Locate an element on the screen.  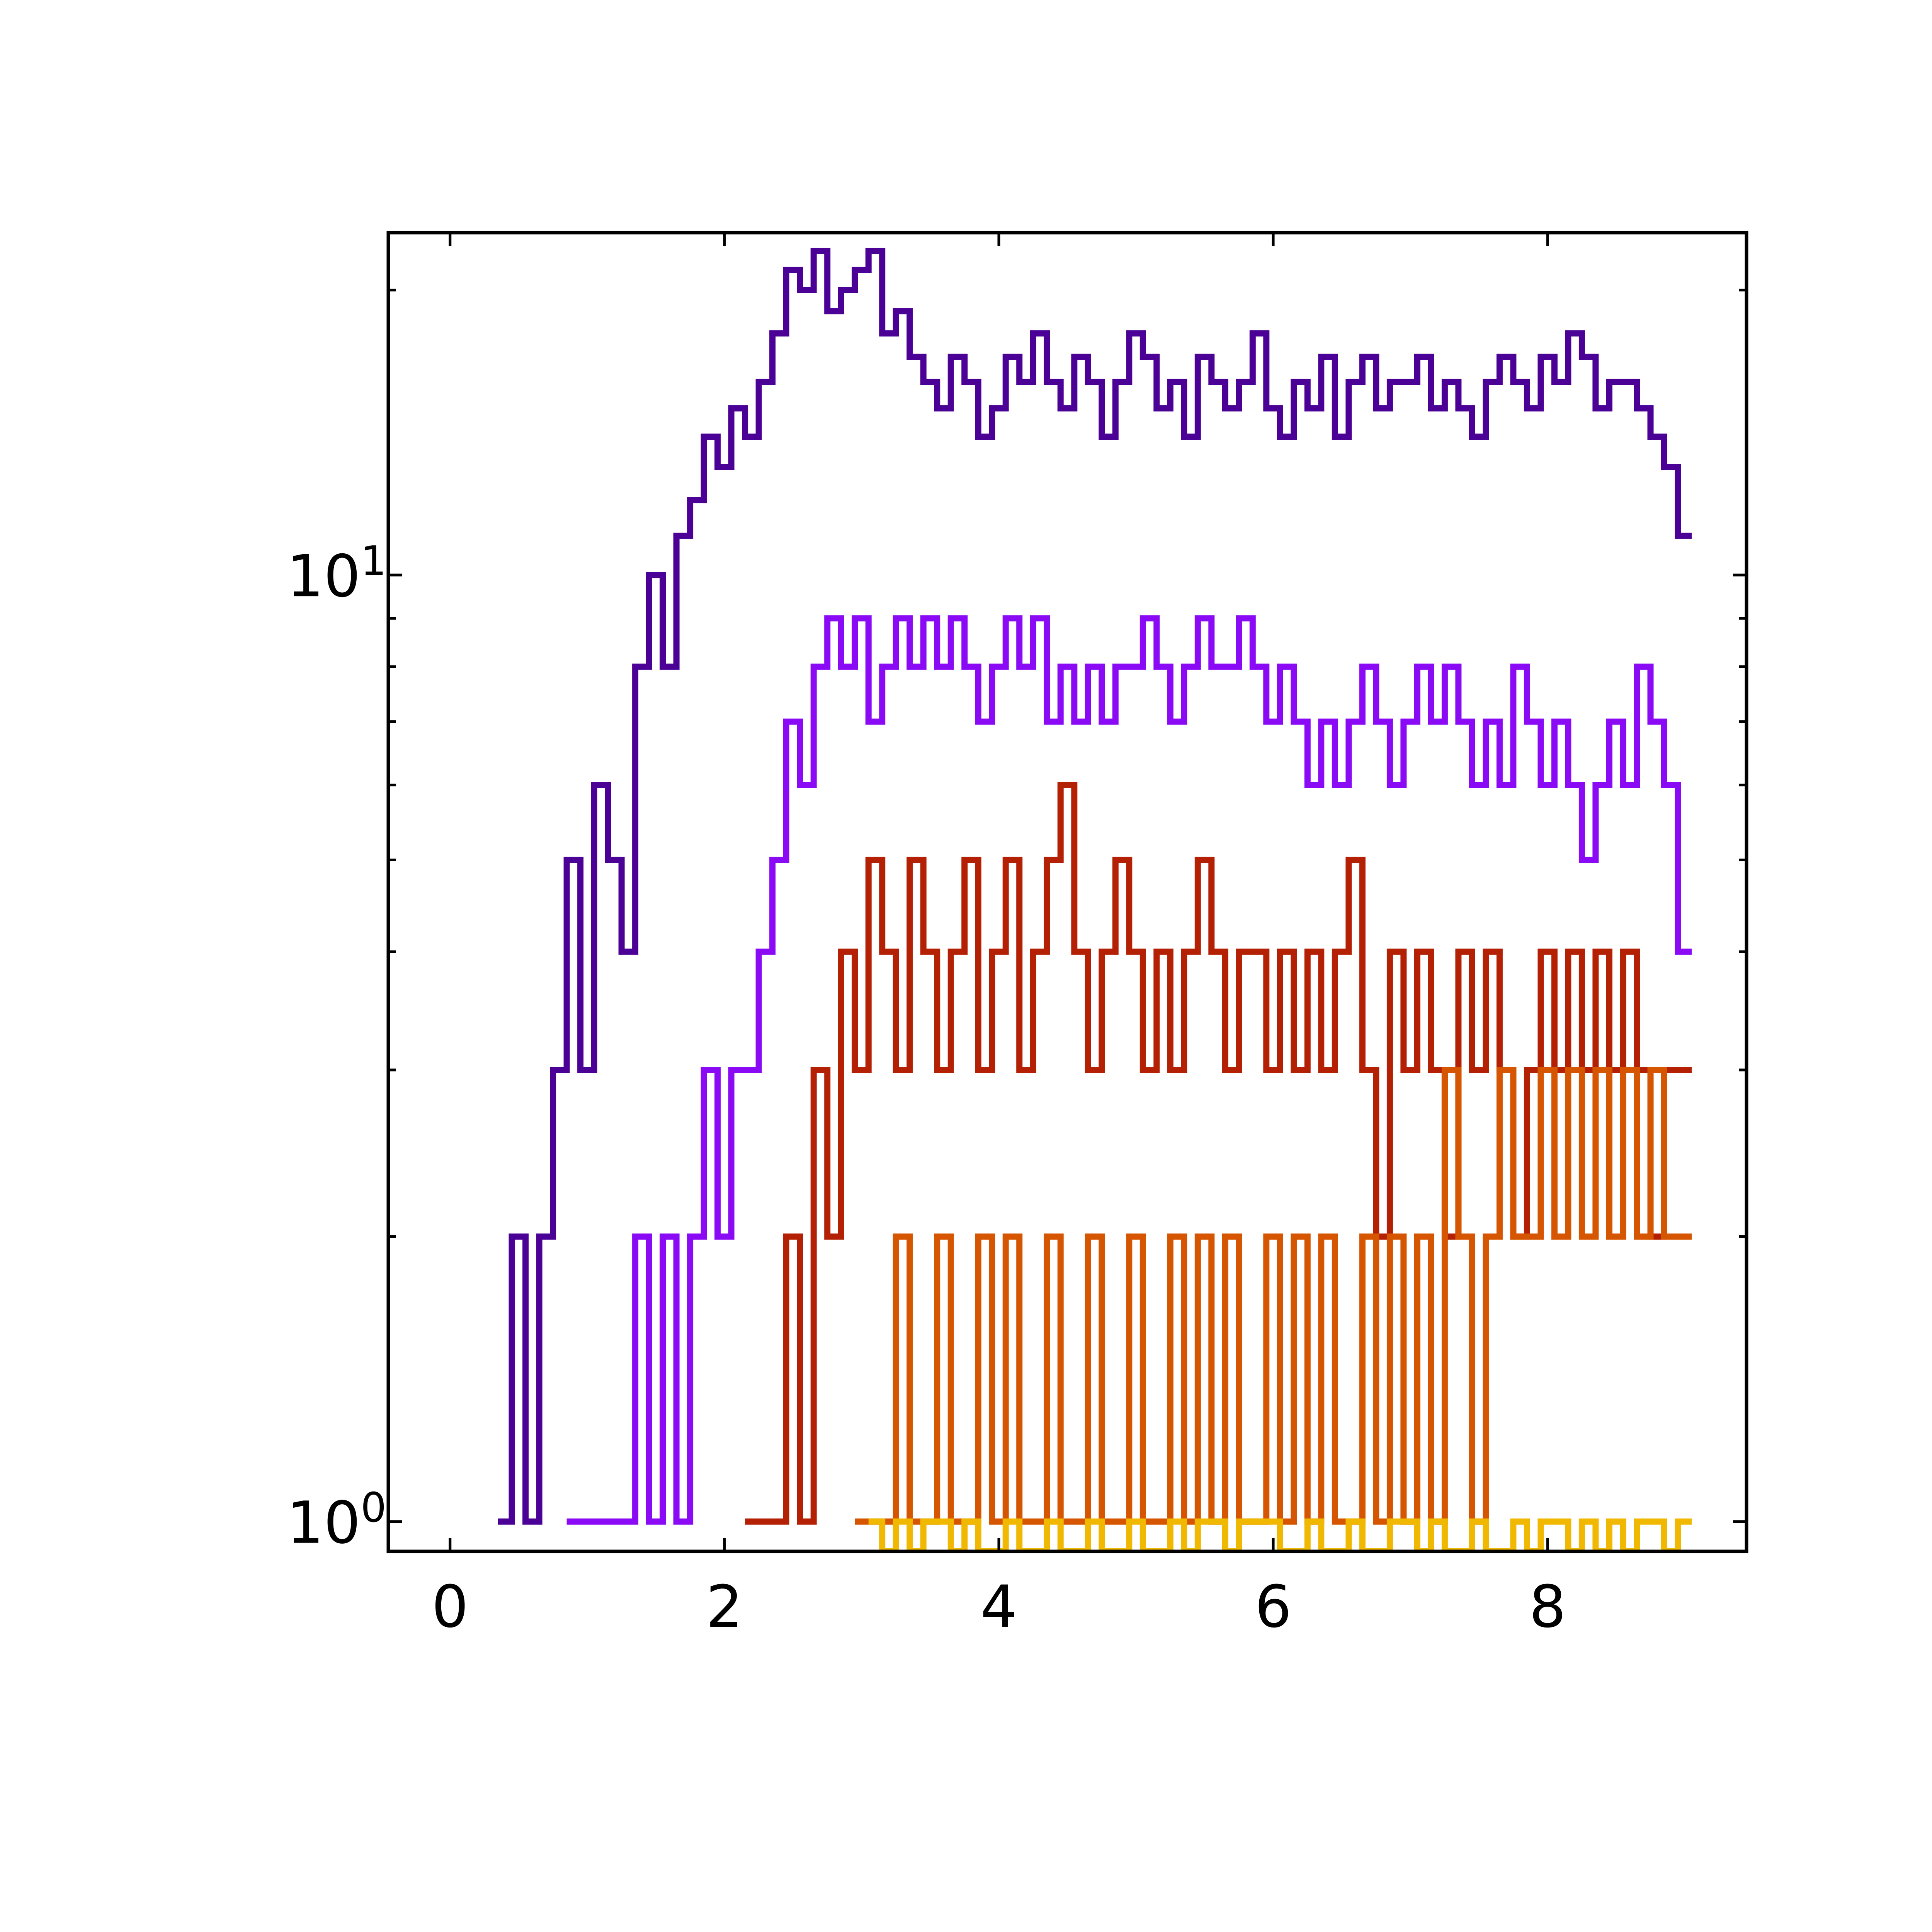
y-tick-label: 10¹ is located at coordinates (337, 574).